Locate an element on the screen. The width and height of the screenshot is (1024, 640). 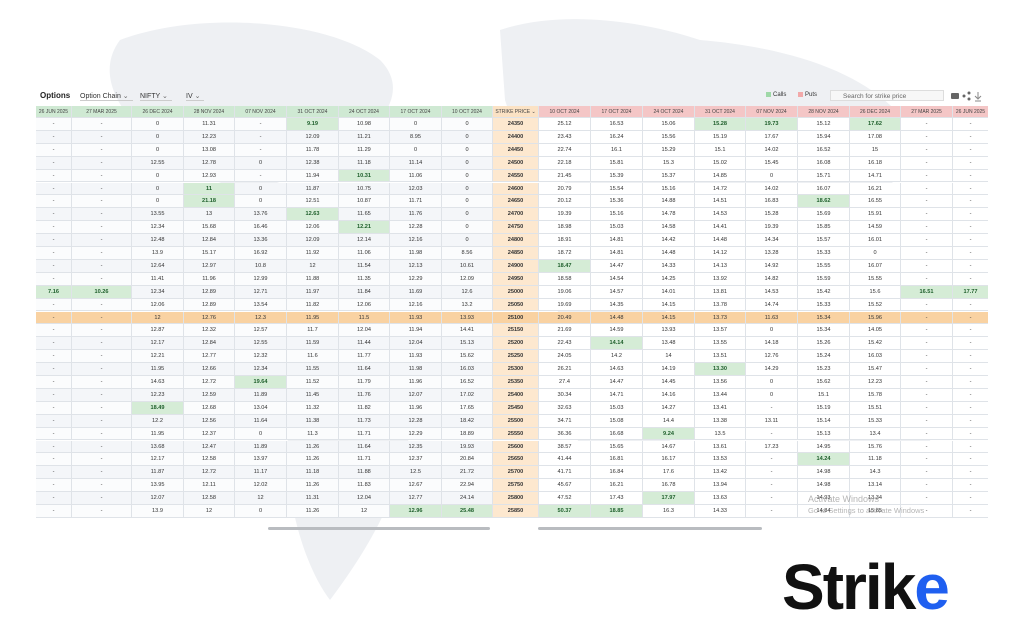
iv-cell: 13.55 is located at coordinates (158, 215).